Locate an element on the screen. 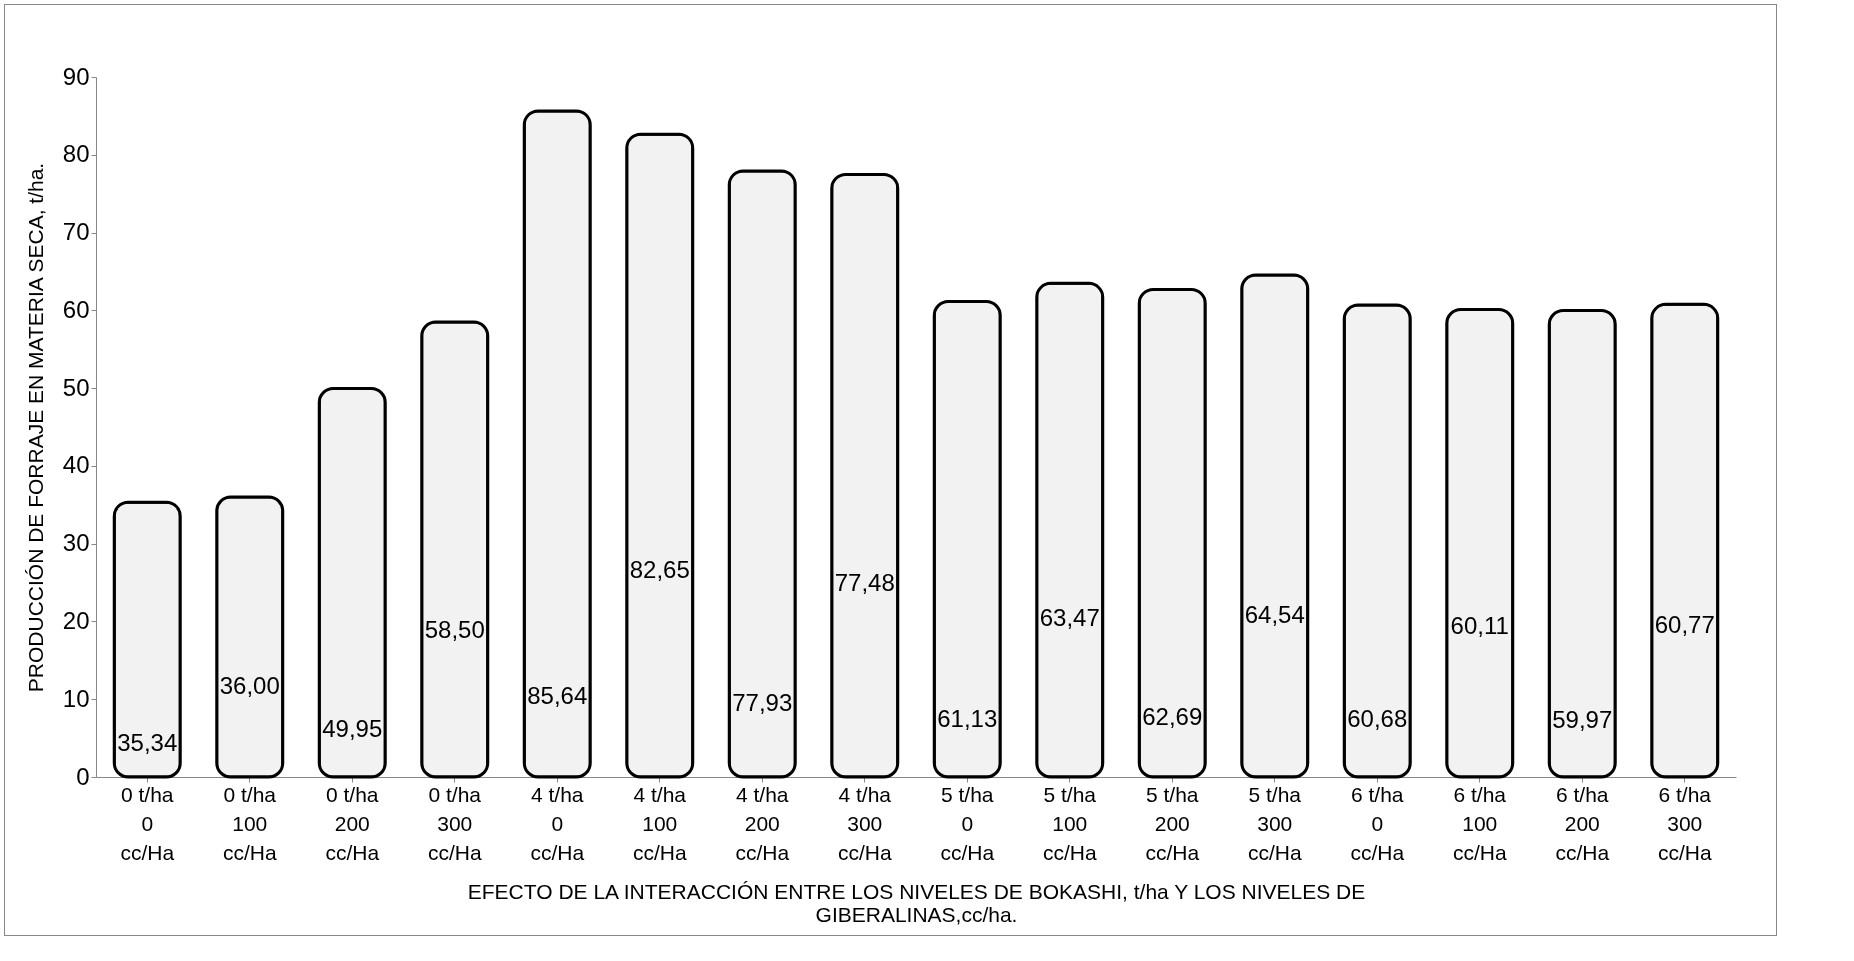 The width and height of the screenshot is (1854, 961). x-tick-label: 0 t/ha 200 cc/Ha is located at coordinates (352, 823).